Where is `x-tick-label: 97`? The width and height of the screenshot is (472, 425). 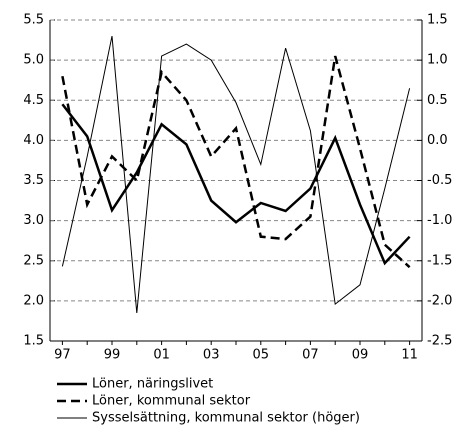
x-tick-label: 97 is located at coordinates (62, 355).